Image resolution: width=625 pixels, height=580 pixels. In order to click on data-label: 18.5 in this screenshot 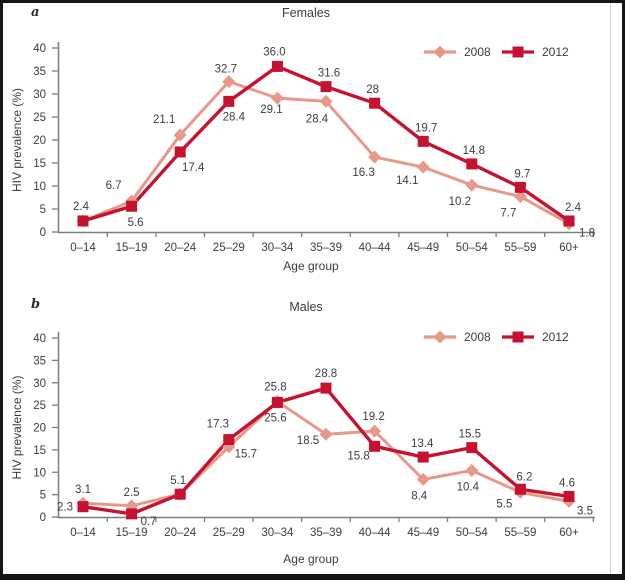, I will do `click(308, 441)`.